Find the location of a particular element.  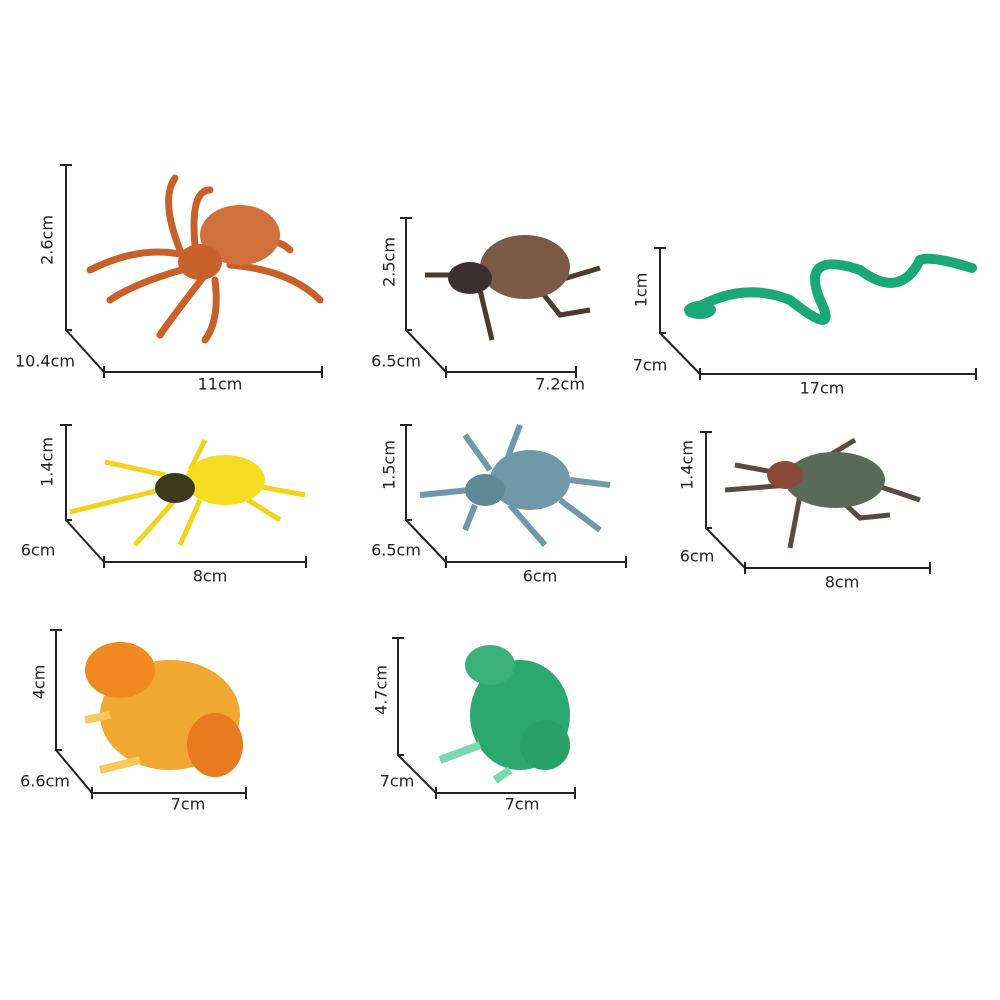

height-label: 1cm is located at coordinates (641, 290).